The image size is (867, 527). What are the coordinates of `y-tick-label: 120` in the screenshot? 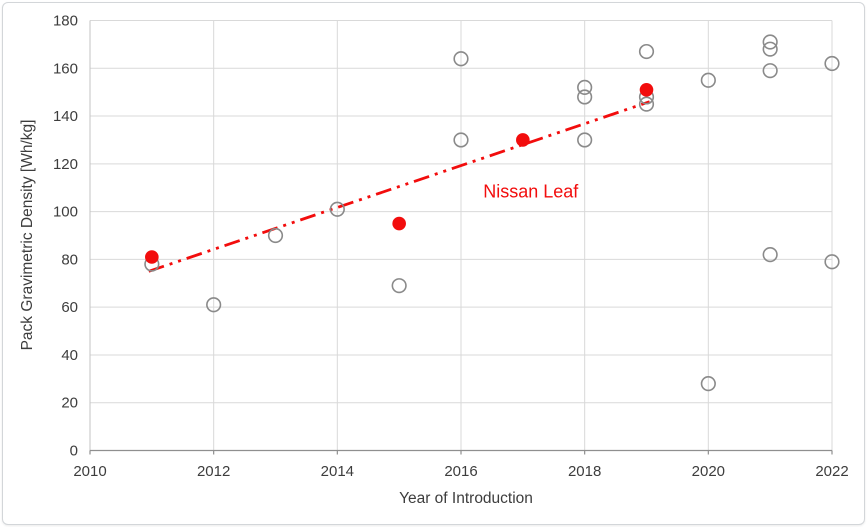 It's located at (65, 164).